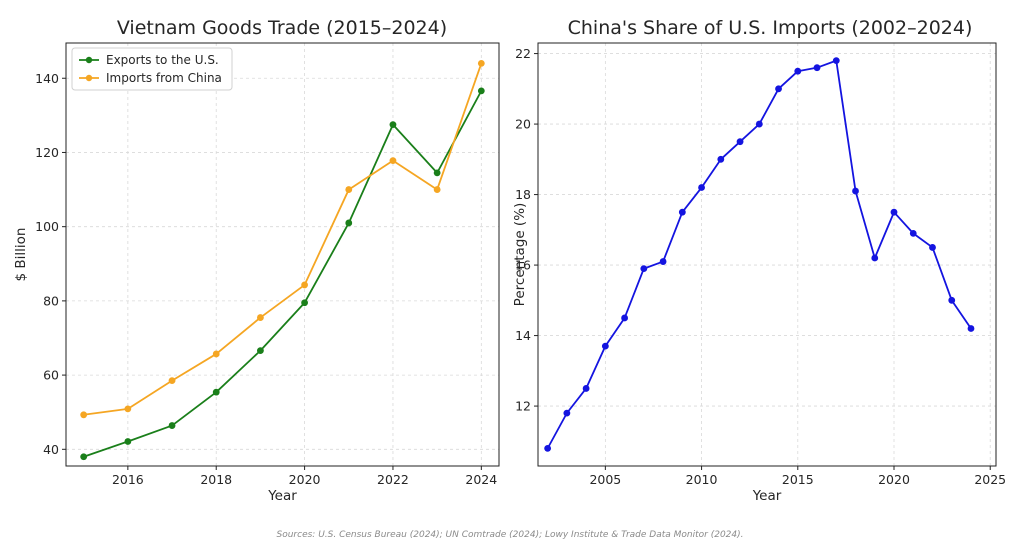 This screenshot has height=550, width=1024. I want to click on y-tick-label: 120, so click(47, 152).